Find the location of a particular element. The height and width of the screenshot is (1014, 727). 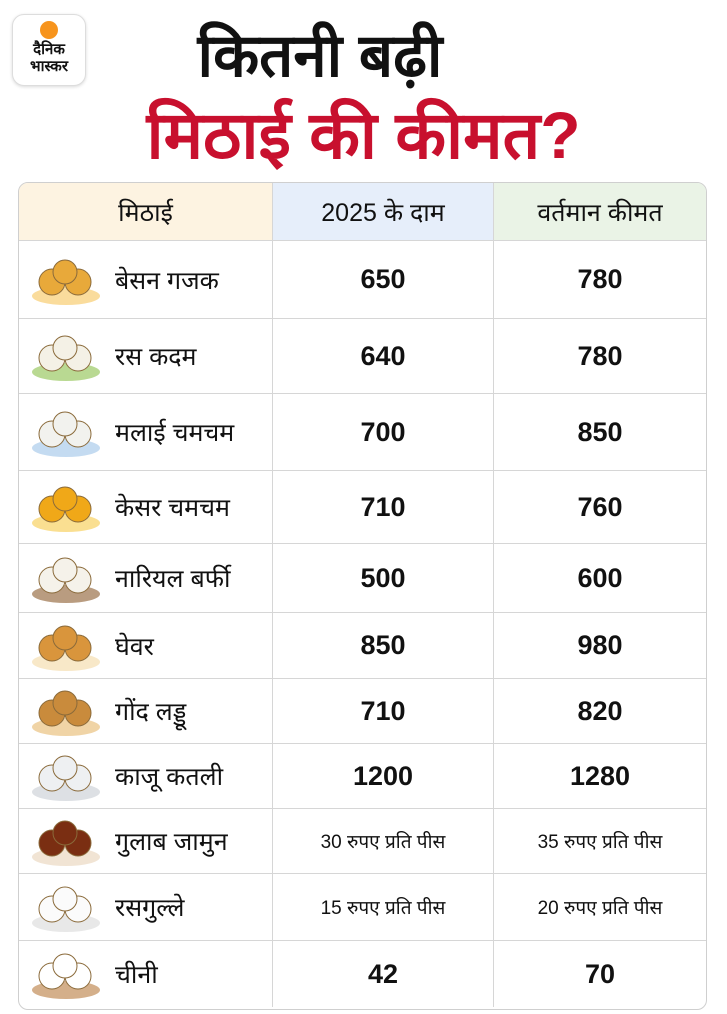

item-cell: नारियल बर्फी is located at coordinates (146, 578).